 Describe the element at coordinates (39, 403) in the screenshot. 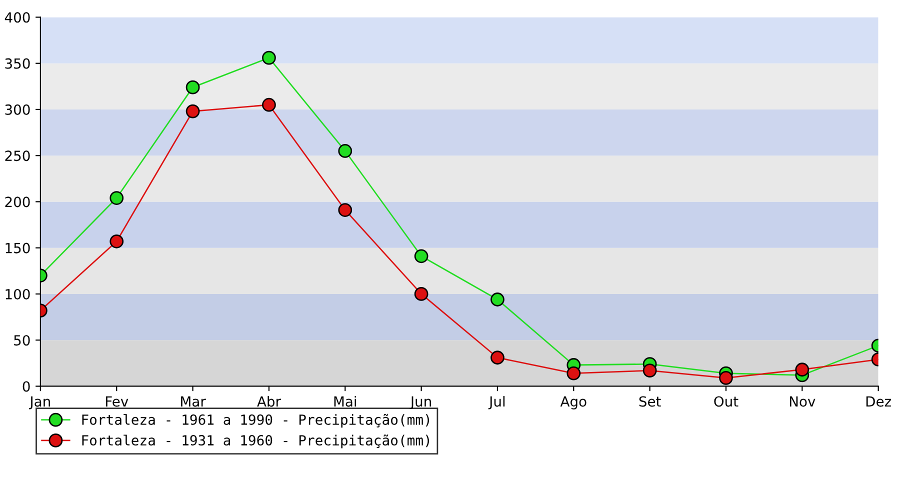

I see `x-tick-label: Jan` at that location.